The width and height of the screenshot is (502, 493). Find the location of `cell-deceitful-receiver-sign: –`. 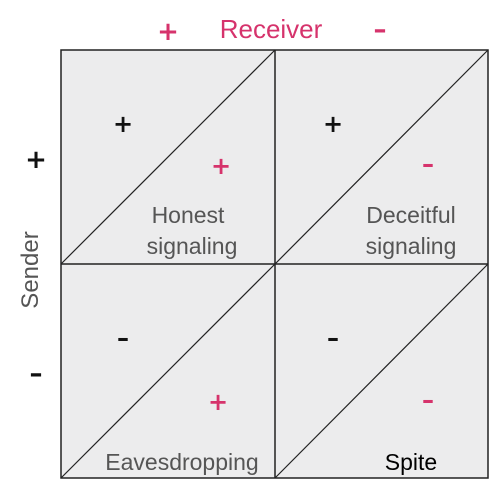

cell-deceitful-receiver-sign: – is located at coordinates (428, 164).